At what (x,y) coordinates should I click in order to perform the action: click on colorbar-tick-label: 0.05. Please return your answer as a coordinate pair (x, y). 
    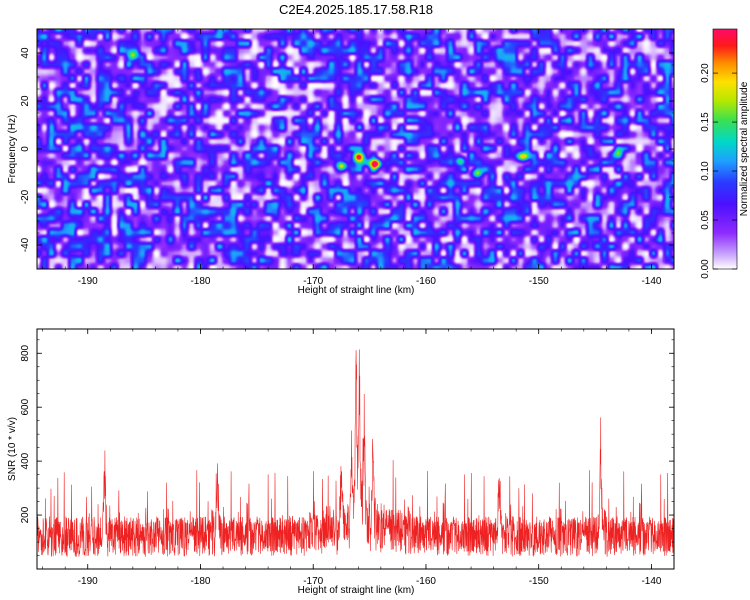
    Looking at the image, I should click on (705, 220).